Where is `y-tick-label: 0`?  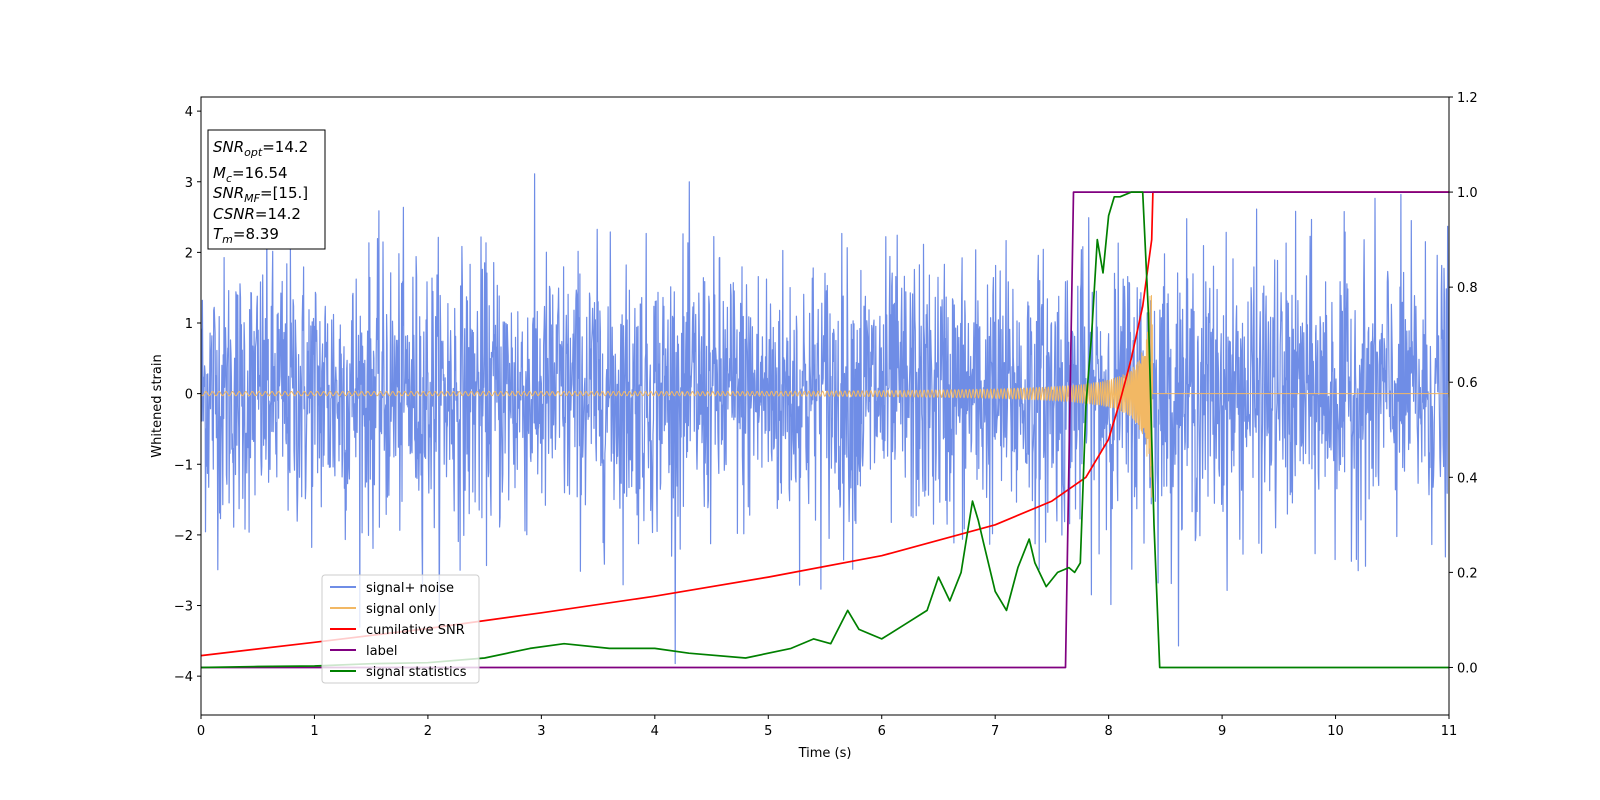 y-tick-label: 0 is located at coordinates (189, 395).